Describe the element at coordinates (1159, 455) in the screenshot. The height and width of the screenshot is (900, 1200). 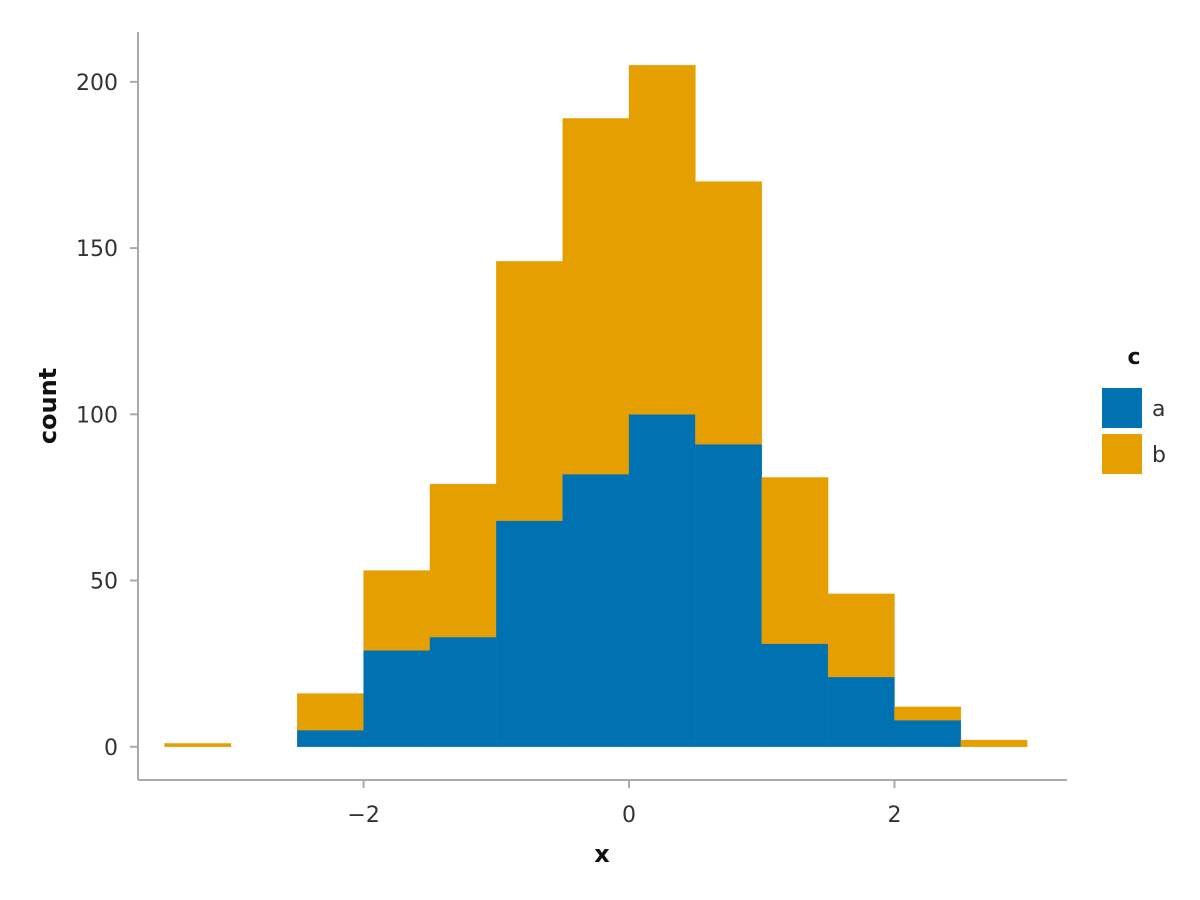
I see `legend-label-b: b` at that location.